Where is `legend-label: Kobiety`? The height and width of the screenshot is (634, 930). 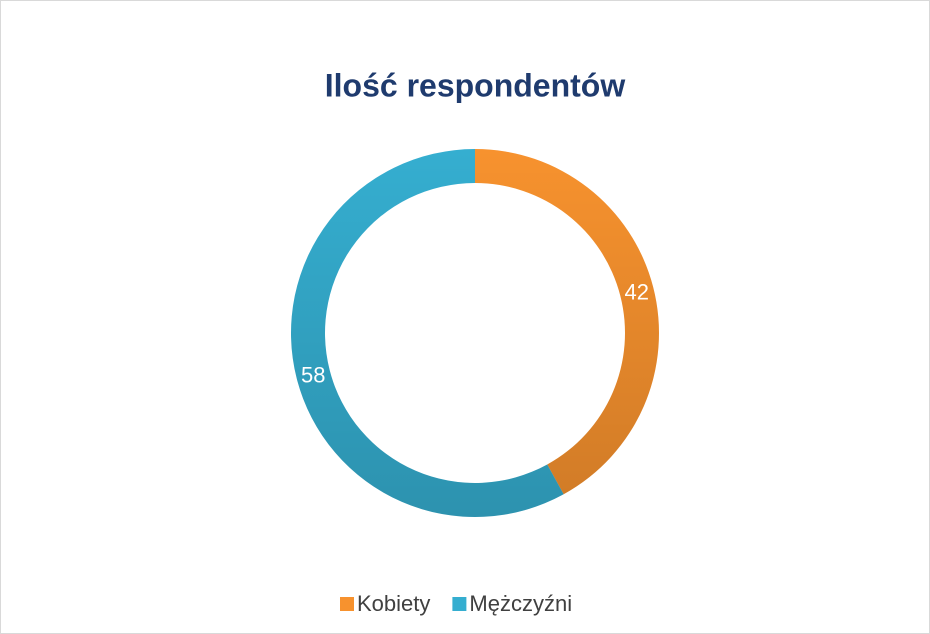 legend-label: Kobiety is located at coordinates (393, 603).